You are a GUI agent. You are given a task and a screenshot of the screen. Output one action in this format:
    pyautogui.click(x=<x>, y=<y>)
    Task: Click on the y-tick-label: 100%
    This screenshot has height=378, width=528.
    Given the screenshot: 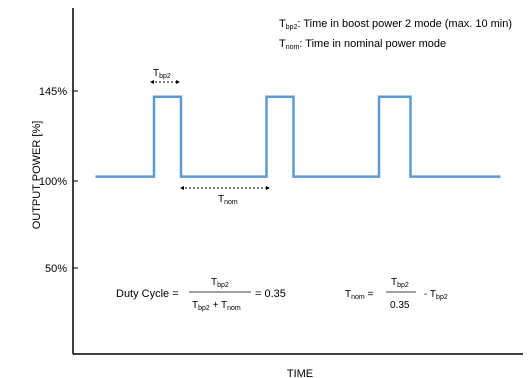 What is the action you would take?
    pyautogui.click(x=53, y=182)
    